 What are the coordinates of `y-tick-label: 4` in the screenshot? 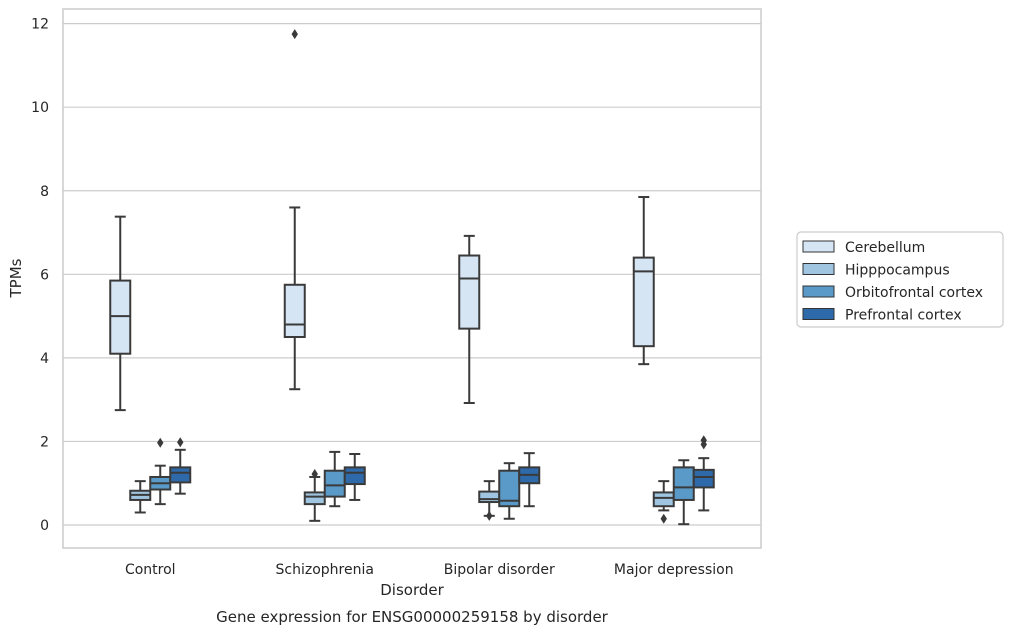 It's located at (44, 359).